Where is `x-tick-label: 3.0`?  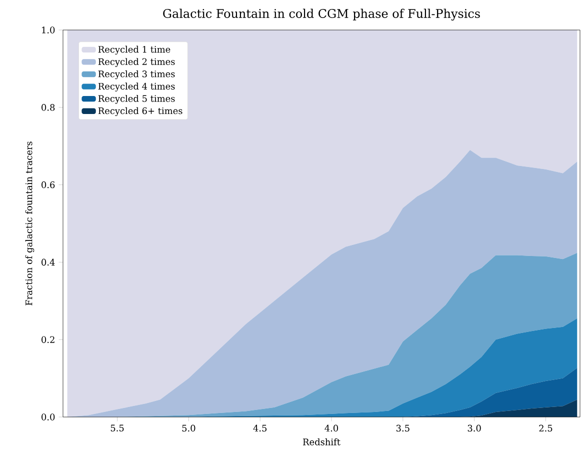
x-tick-label: 3.0 is located at coordinates (474, 428).